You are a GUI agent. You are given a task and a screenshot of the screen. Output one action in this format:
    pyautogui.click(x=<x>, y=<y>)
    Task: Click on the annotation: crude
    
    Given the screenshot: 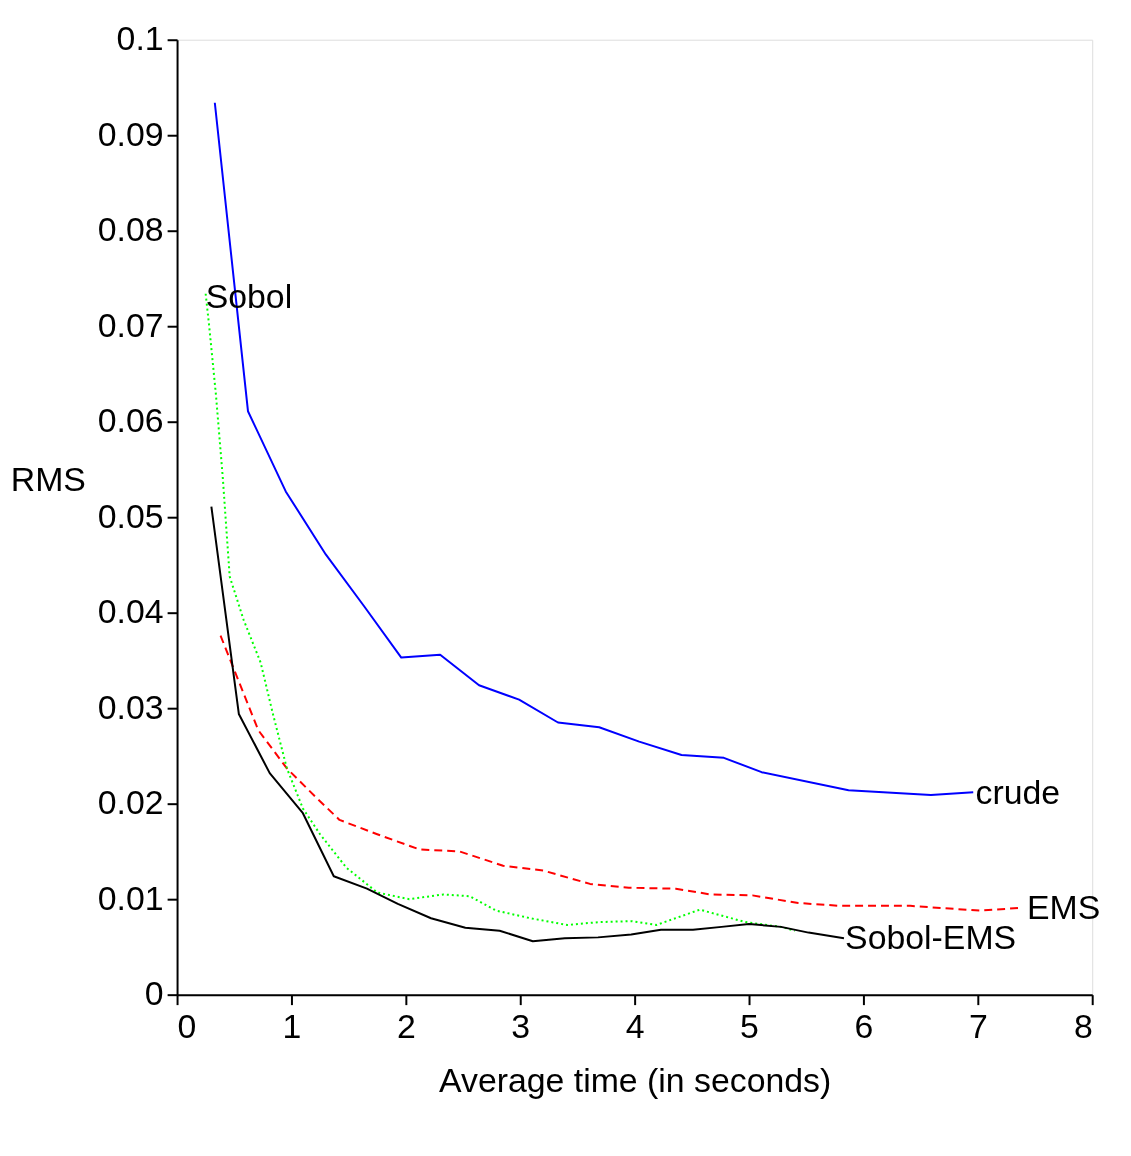 What is the action you would take?
    pyautogui.click(x=1018, y=792)
    